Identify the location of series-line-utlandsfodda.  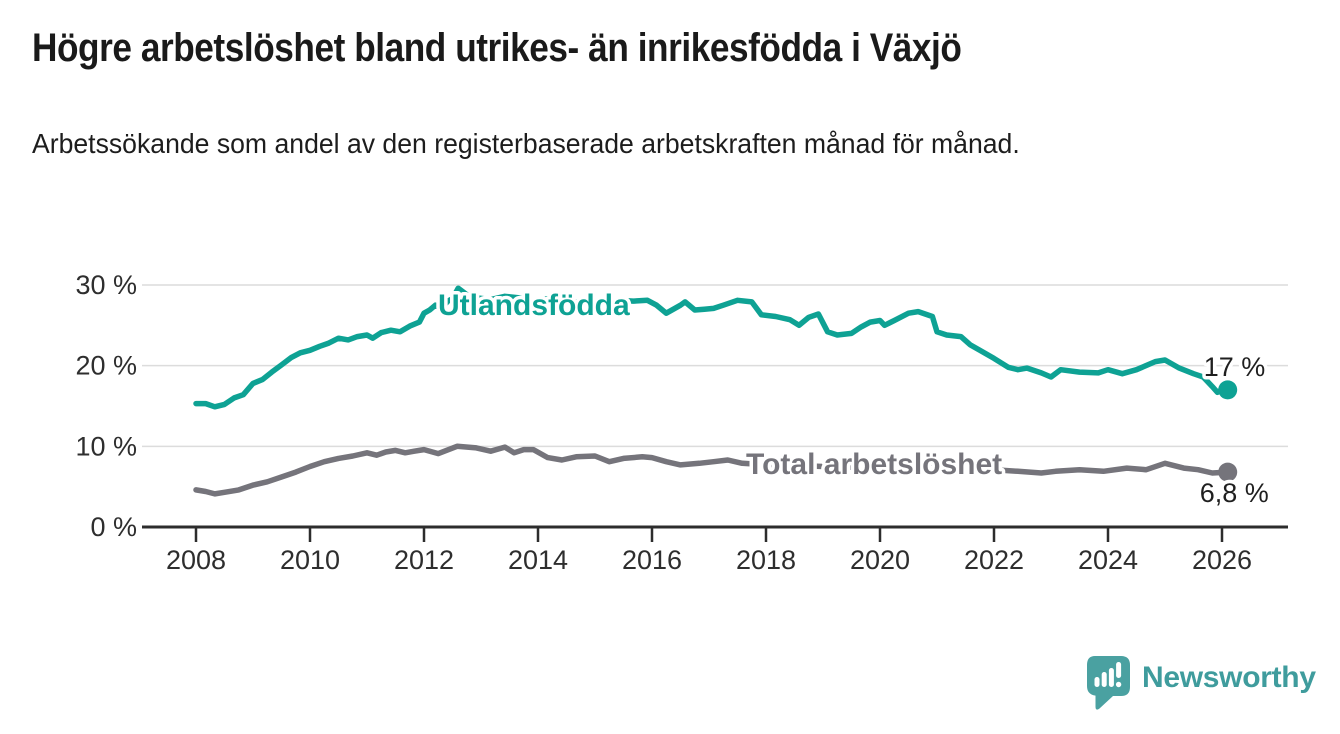
(712, 347).